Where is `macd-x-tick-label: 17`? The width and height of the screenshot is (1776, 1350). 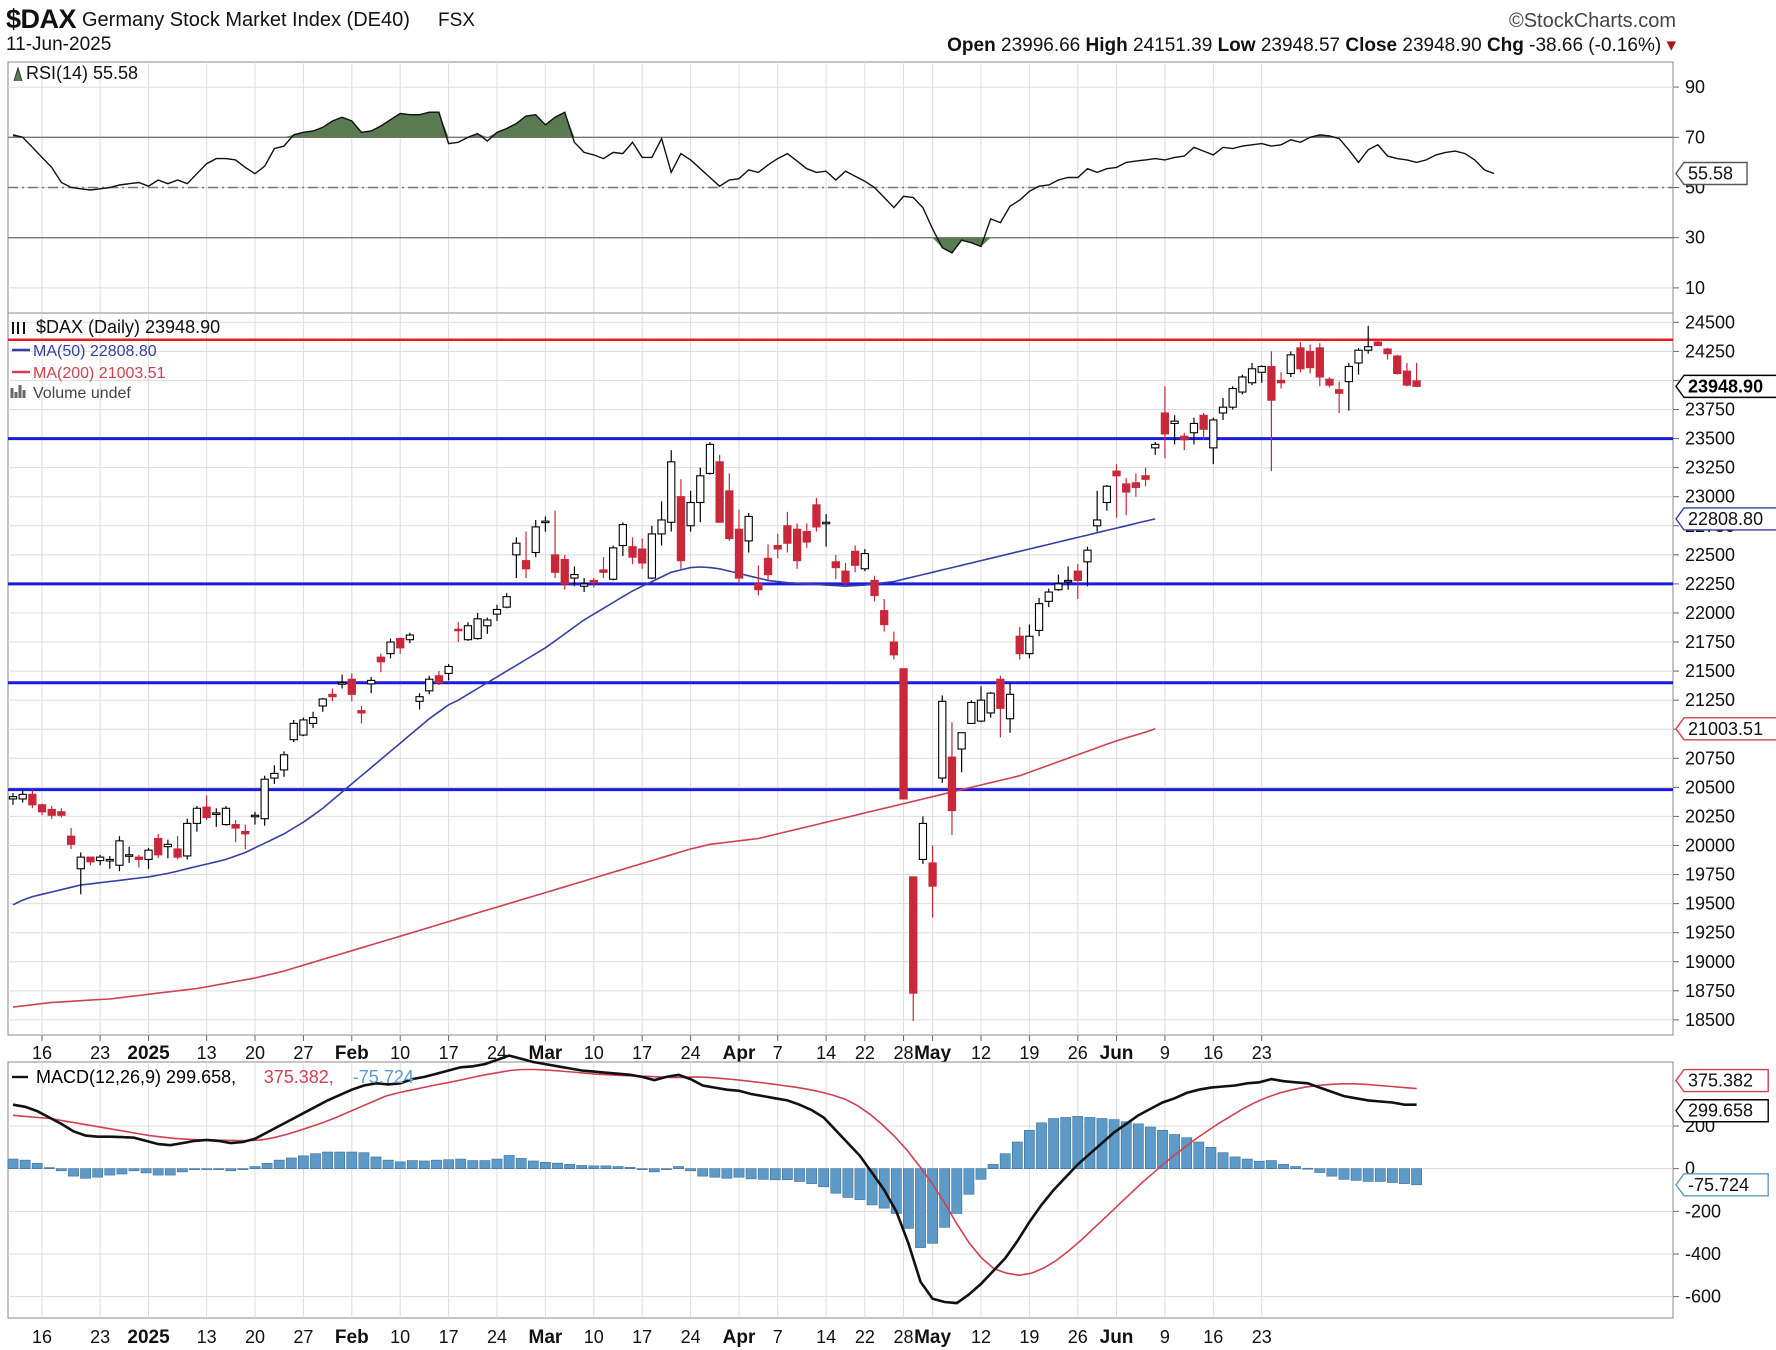
macd-x-tick-label: 17 is located at coordinates (642, 1337).